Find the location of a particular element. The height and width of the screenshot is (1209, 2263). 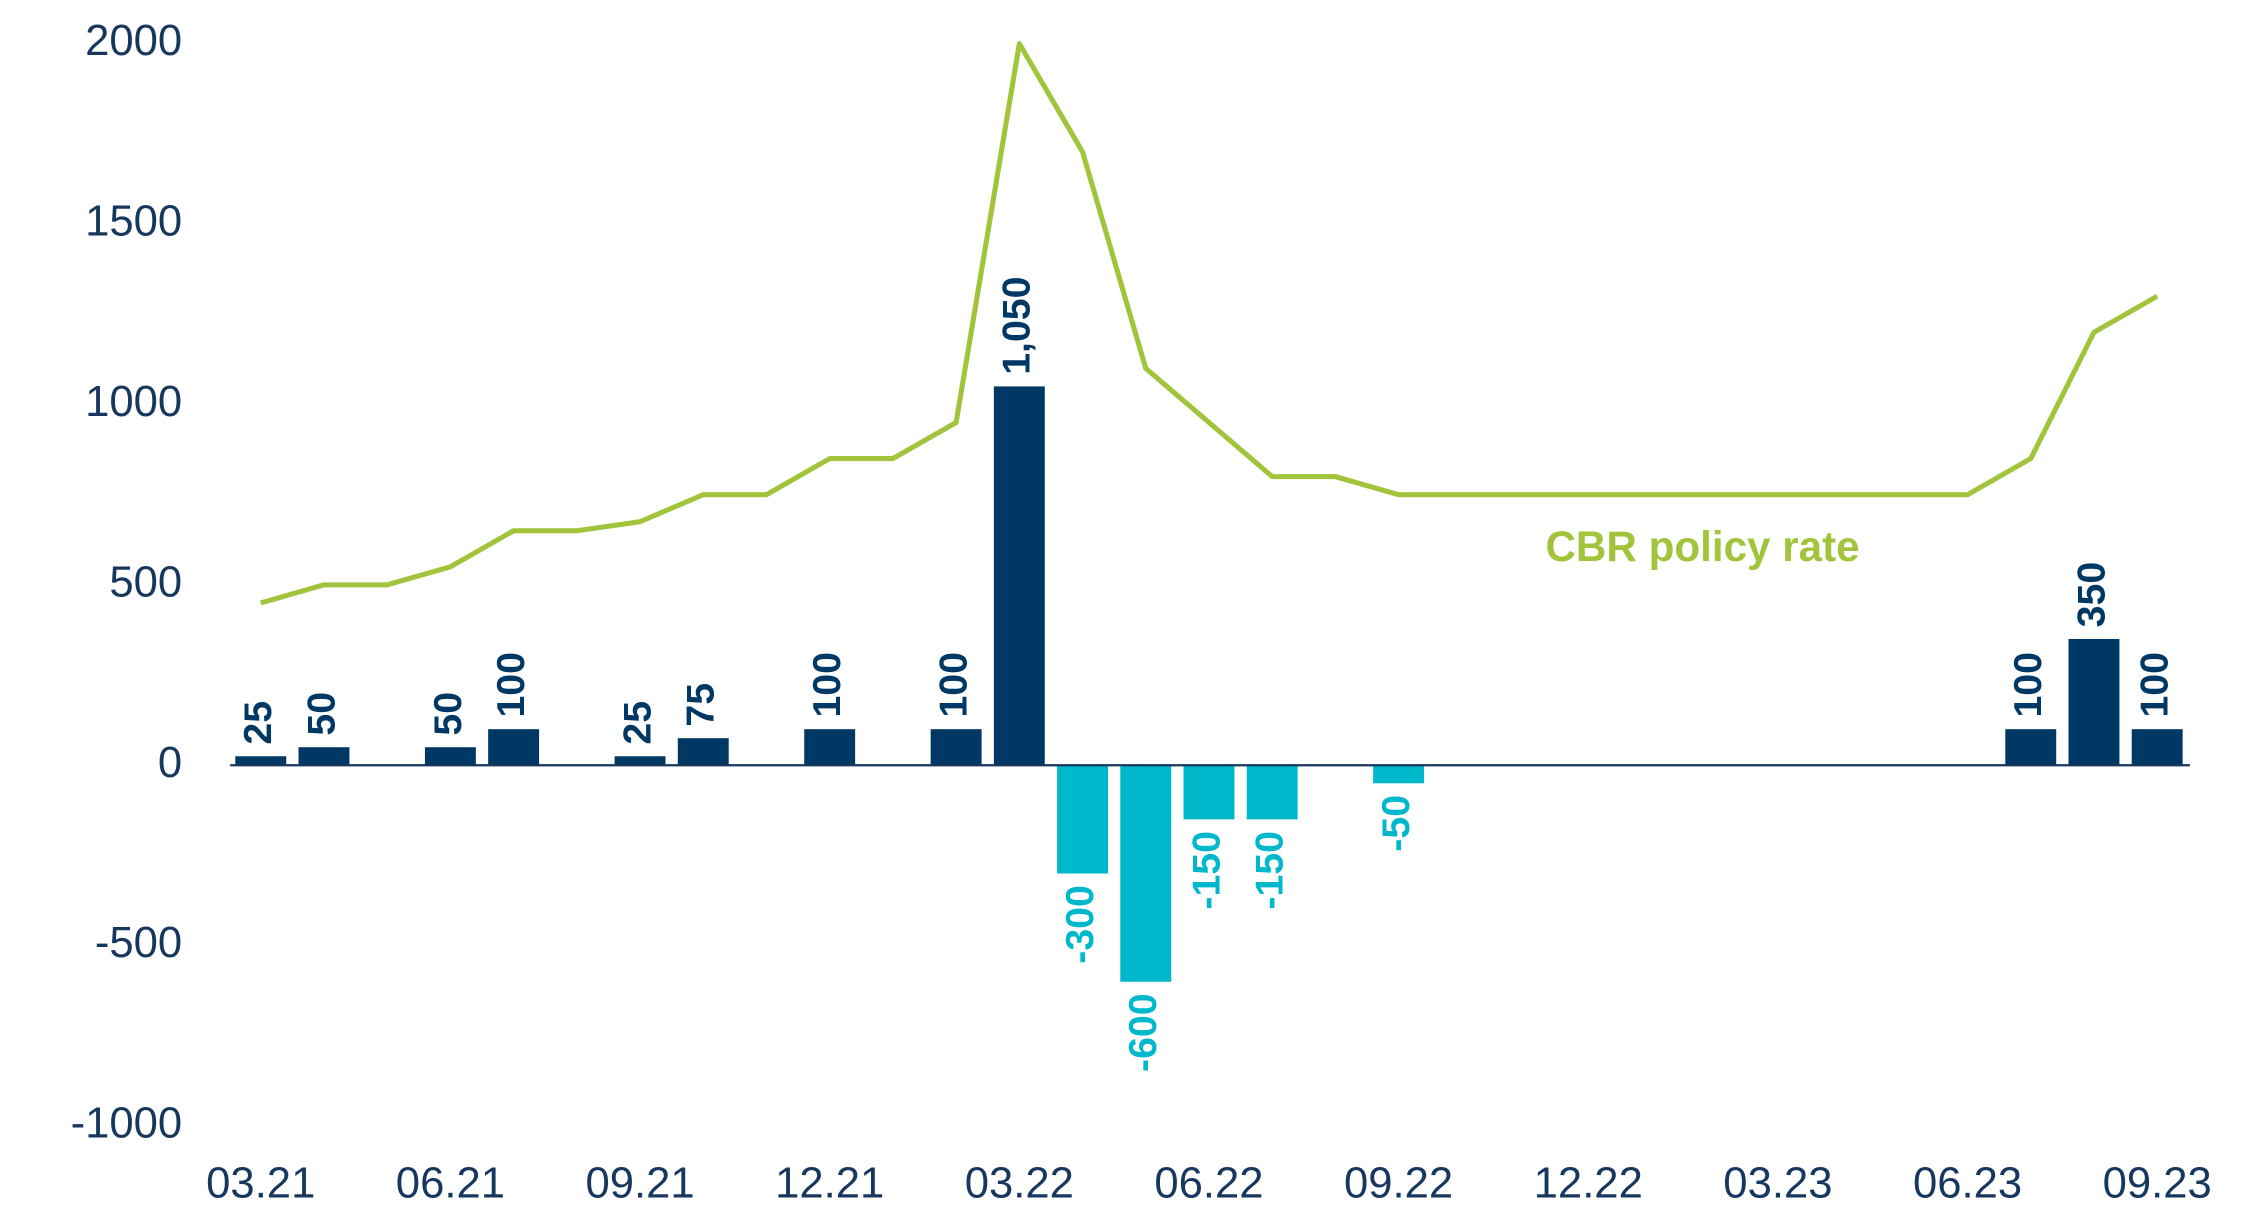

y-tick-label: 0 is located at coordinates (170, 762).